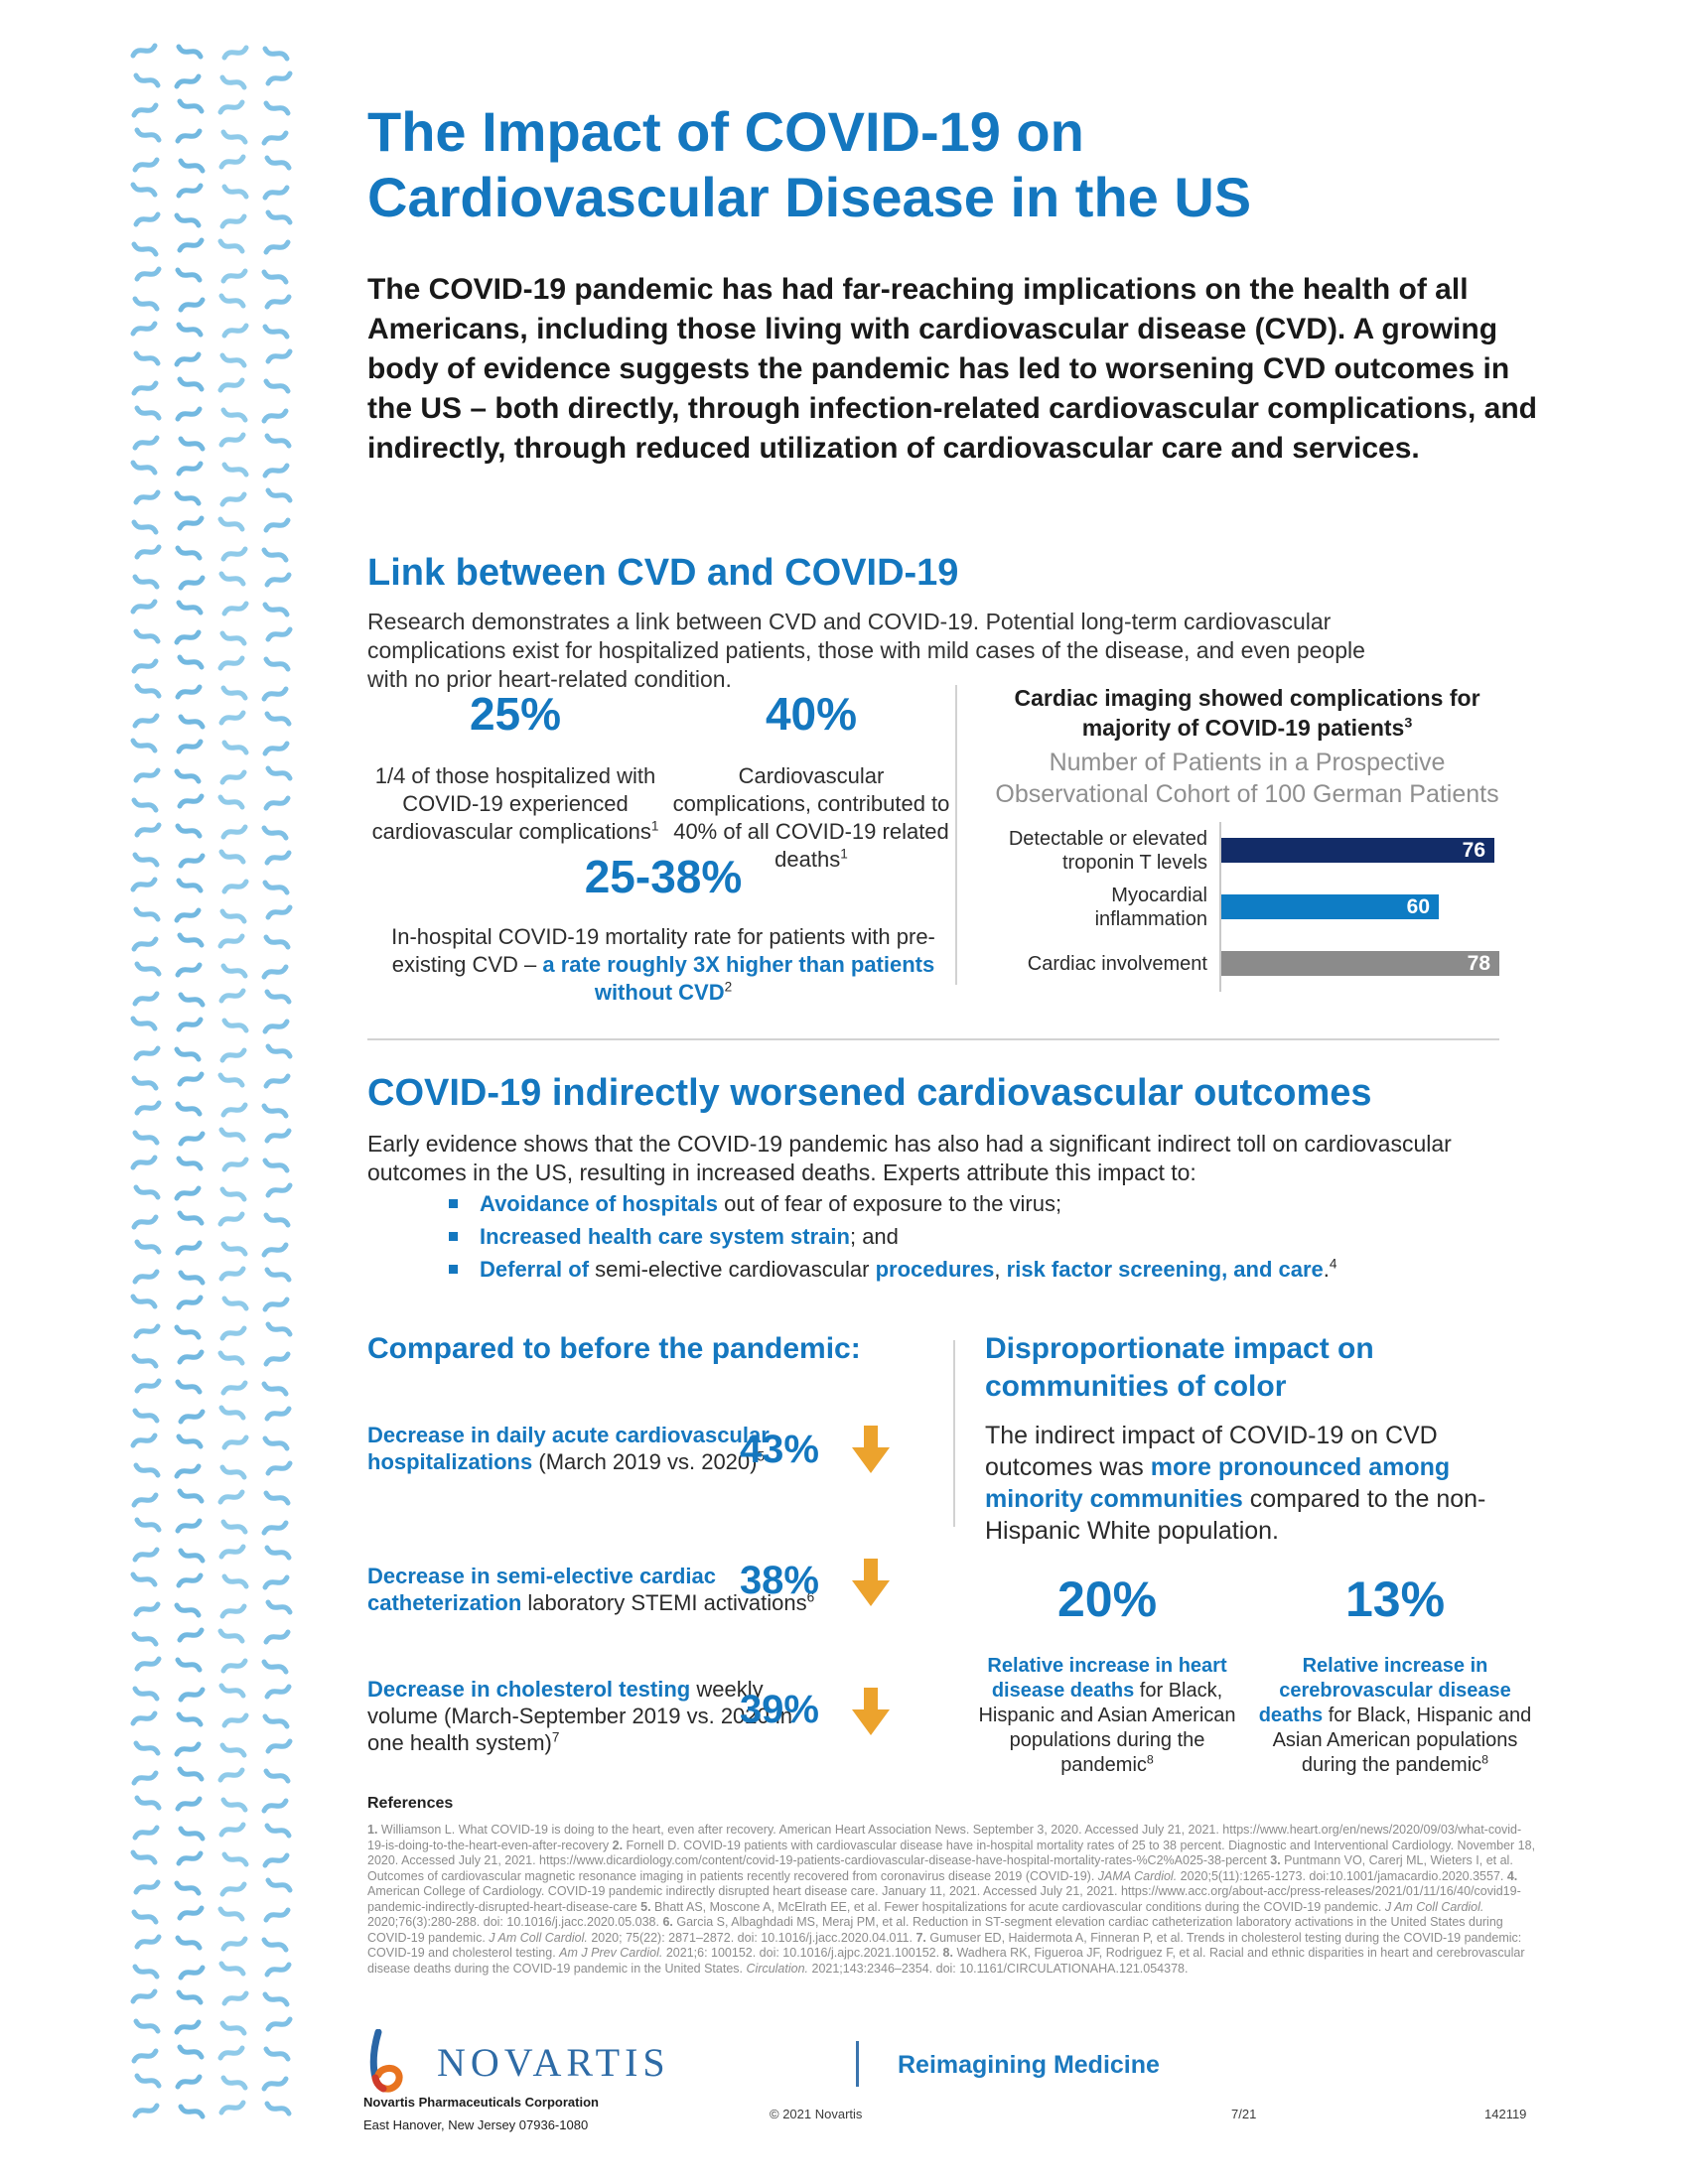 The image size is (1688, 2184). Describe the element at coordinates (1330, 906) in the screenshot. I see `bar: 60` at that location.